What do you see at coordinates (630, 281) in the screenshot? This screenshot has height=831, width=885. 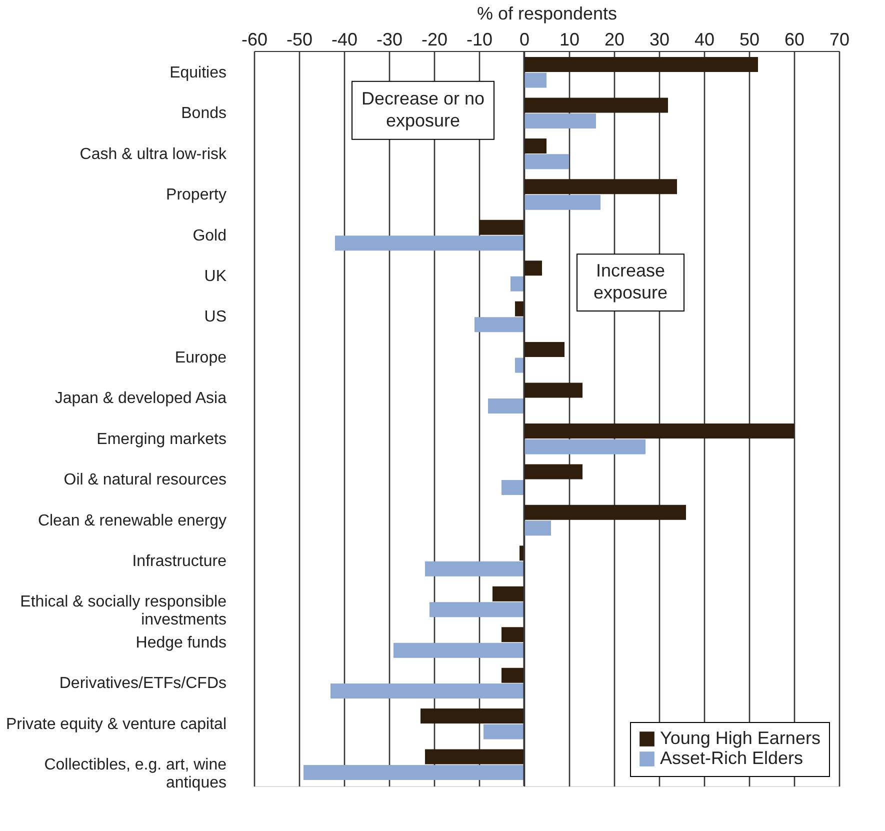 I see `annotation: Increase exposure` at bounding box center [630, 281].